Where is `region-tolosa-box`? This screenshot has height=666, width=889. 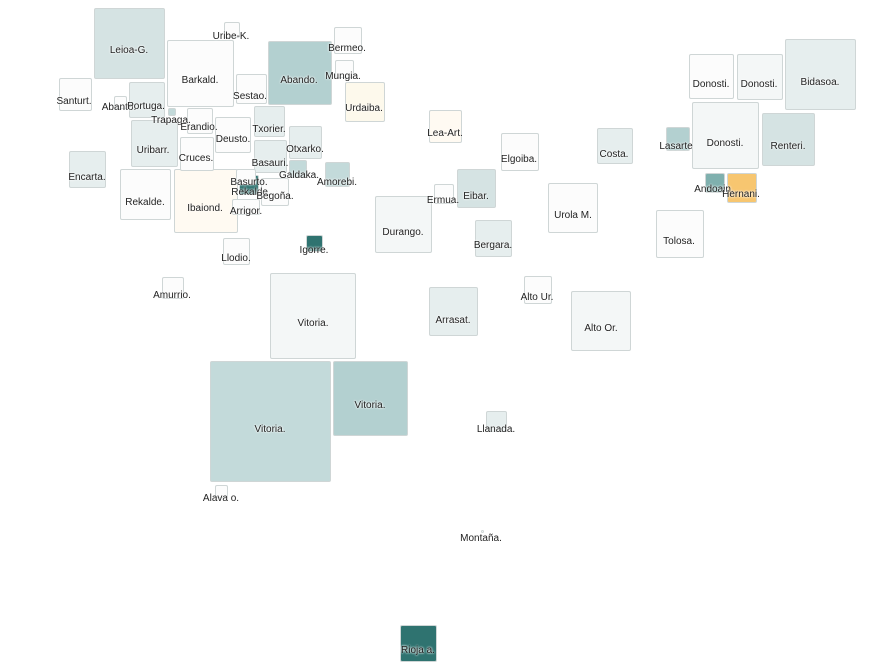
region-tolosa-box is located at coordinates (680, 234).